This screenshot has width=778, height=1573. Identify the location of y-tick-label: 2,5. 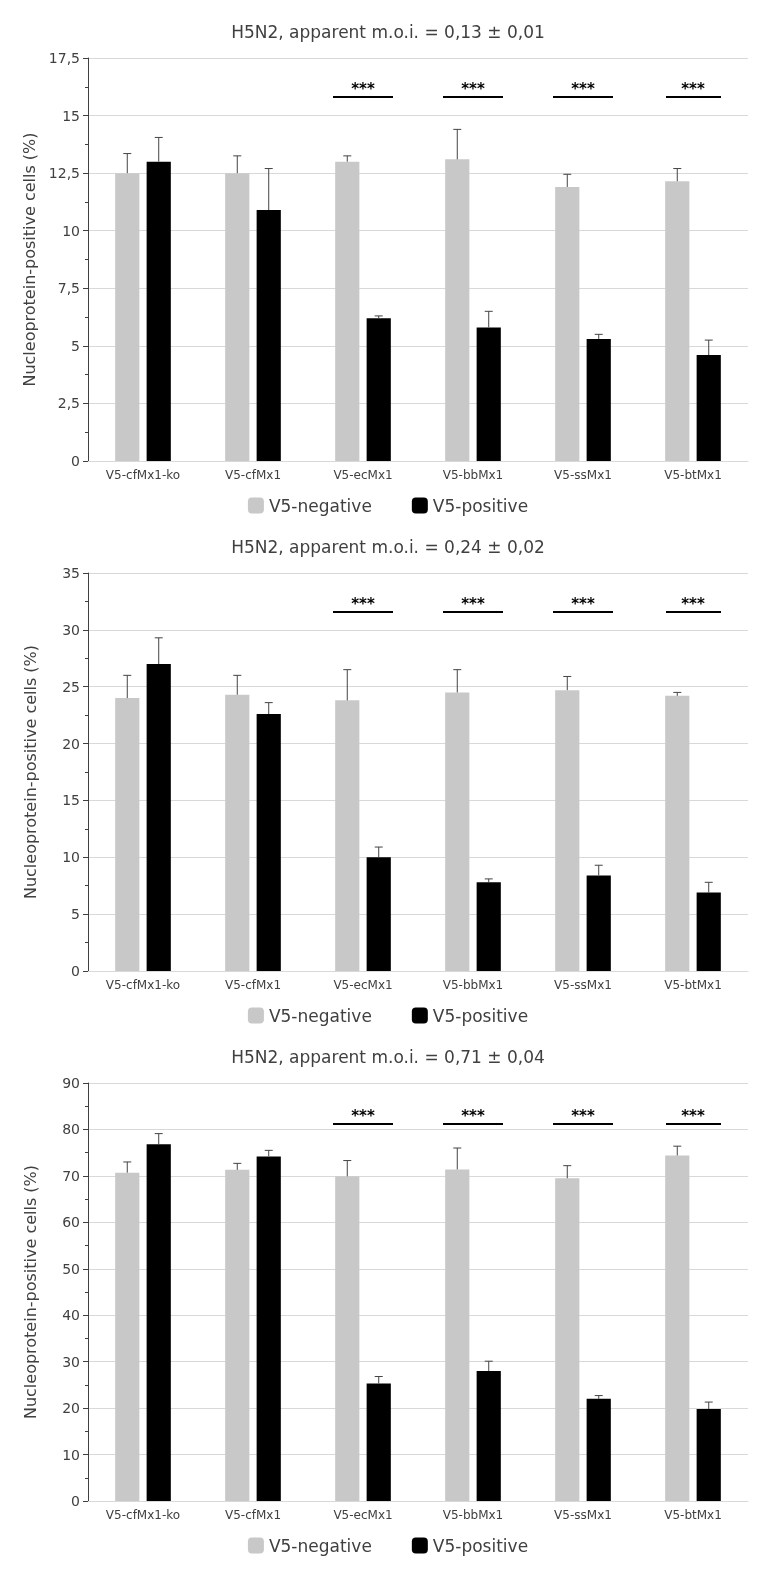
(68, 403).